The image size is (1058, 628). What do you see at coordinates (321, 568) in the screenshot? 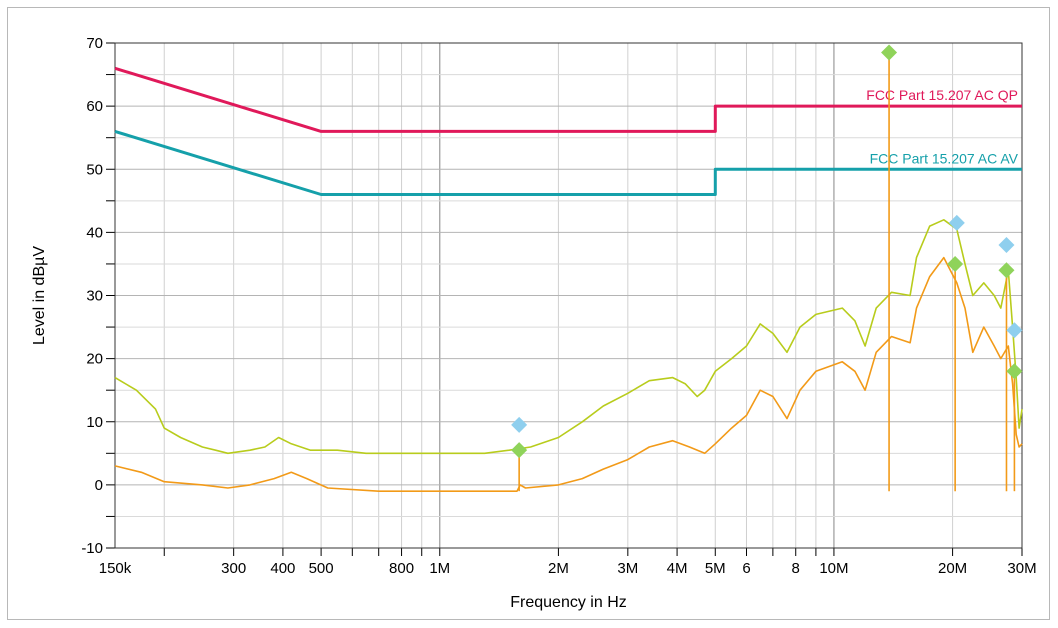
I see `x-tick-label: 500` at bounding box center [321, 568].